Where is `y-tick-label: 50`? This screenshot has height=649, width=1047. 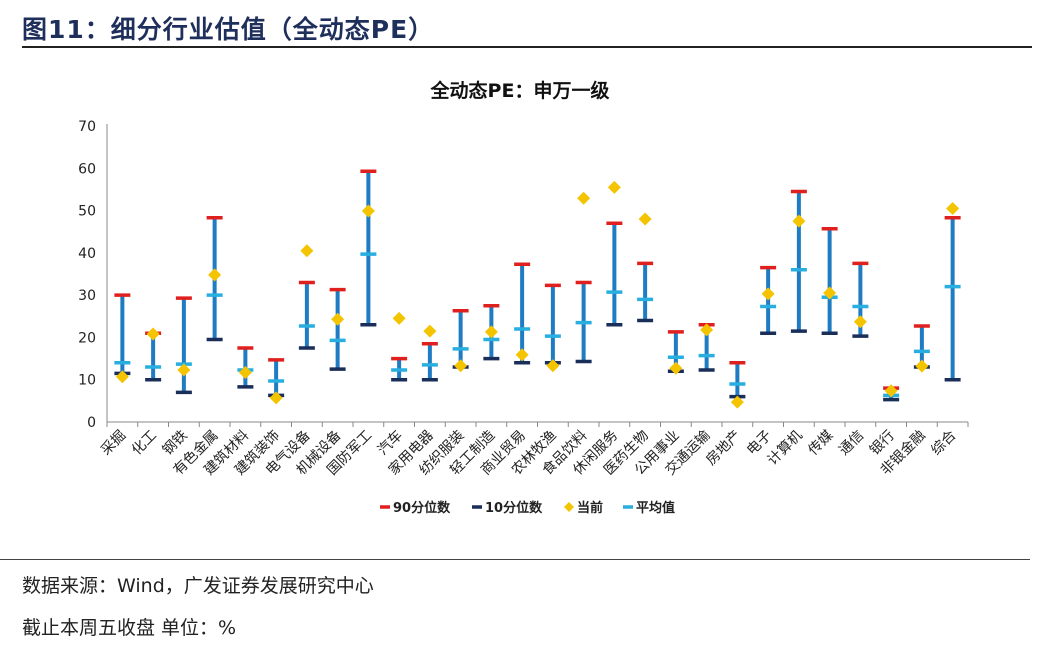
y-tick-label: 50 is located at coordinates (87, 212).